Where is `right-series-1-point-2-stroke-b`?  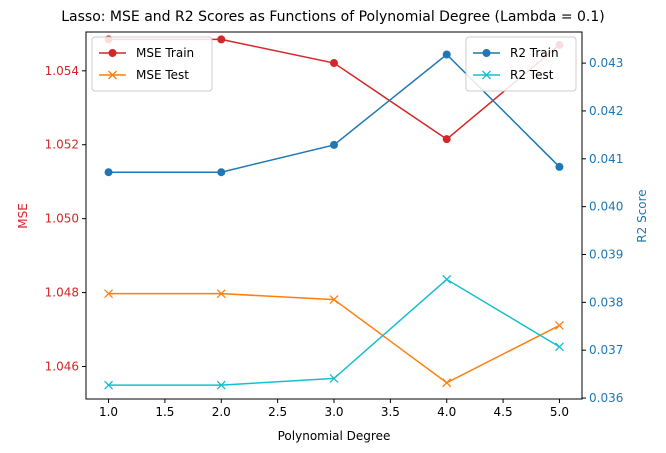 right-series-1-point-2-stroke-b is located at coordinates (334, 378).